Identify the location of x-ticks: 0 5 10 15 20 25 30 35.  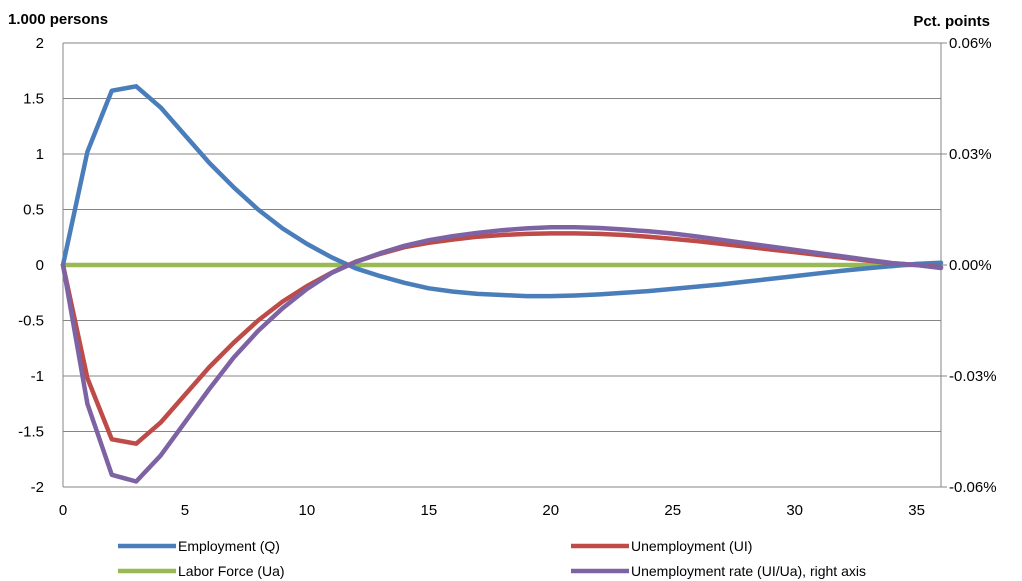
(492, 510).